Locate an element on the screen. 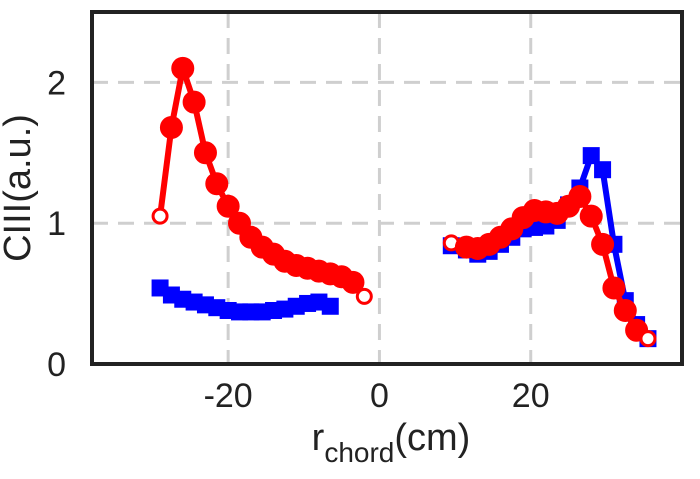  x-axis-label-sub: chord is located at coordinates (359, 452).